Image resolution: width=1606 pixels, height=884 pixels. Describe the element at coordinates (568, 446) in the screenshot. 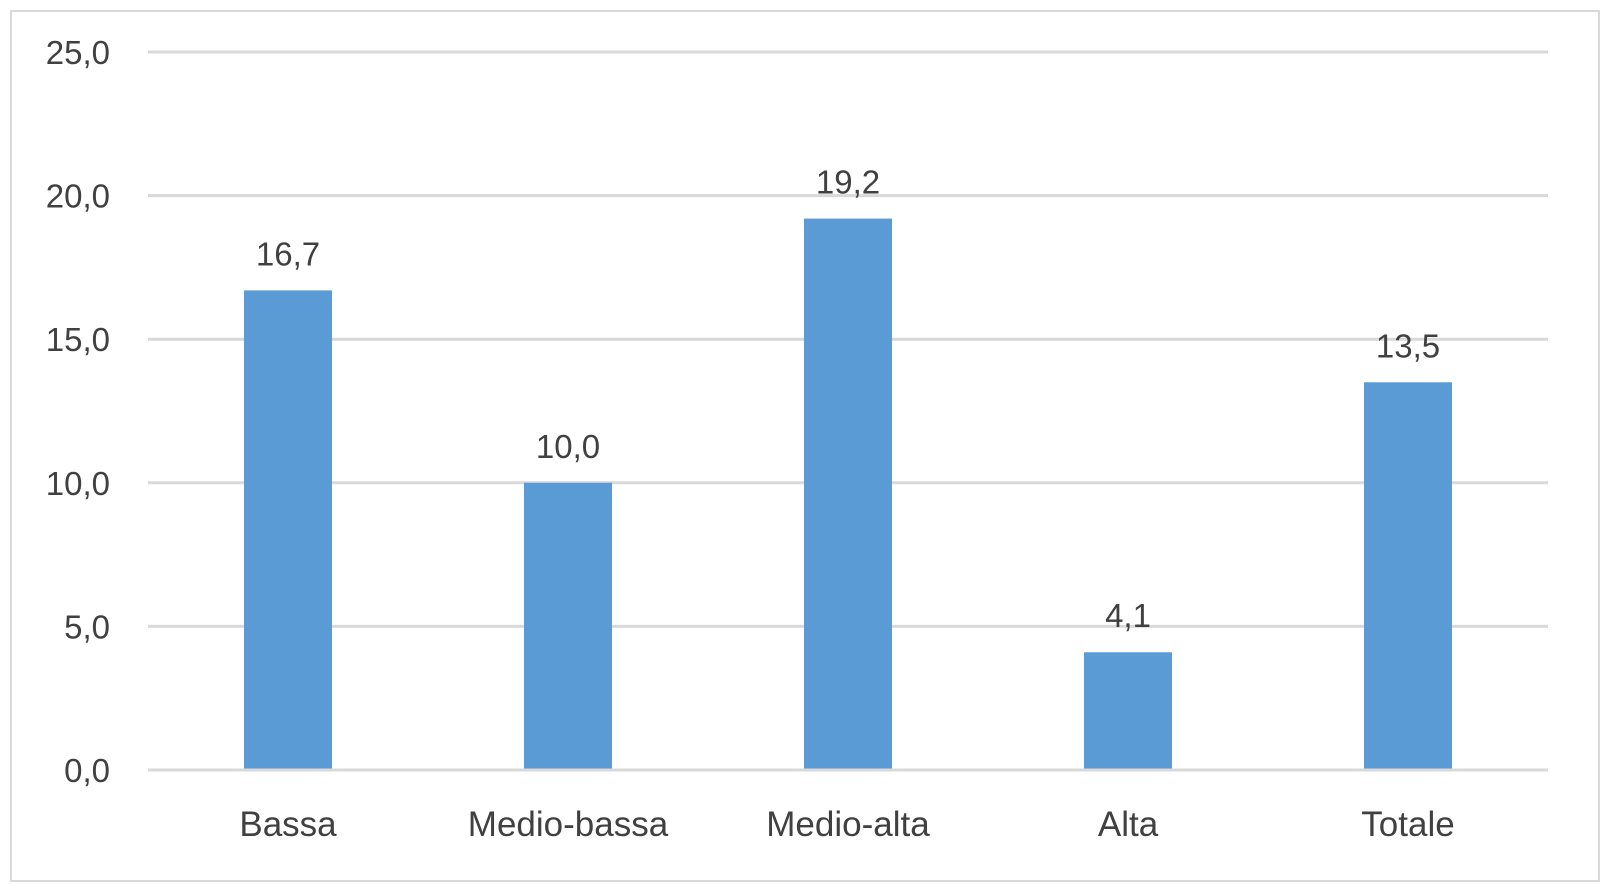

I see `data-label: 10,0` at that location.